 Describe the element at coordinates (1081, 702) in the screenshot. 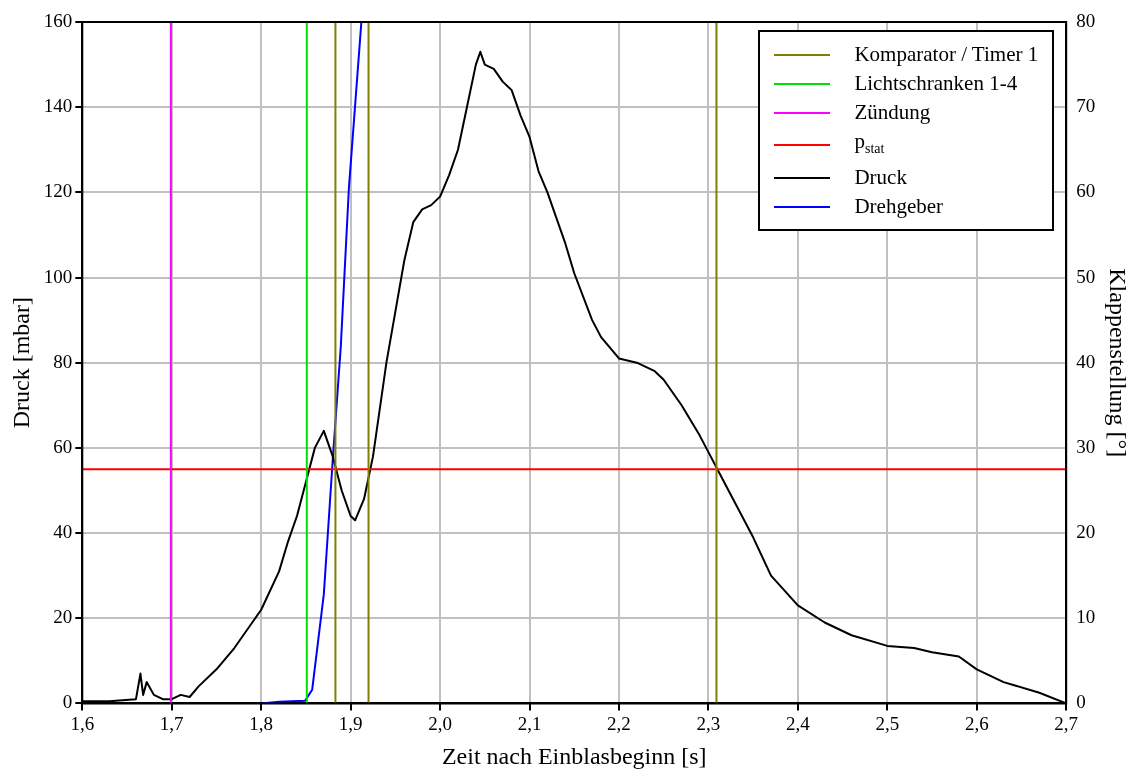

I see `y2-tick-label: 0` at that location.